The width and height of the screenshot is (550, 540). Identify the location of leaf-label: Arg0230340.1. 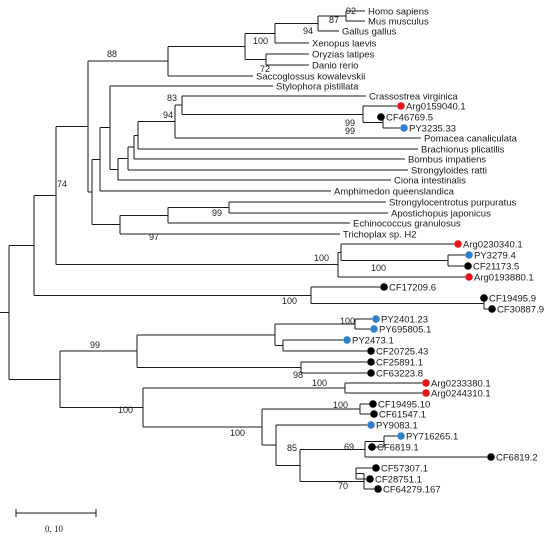
(493, 245).